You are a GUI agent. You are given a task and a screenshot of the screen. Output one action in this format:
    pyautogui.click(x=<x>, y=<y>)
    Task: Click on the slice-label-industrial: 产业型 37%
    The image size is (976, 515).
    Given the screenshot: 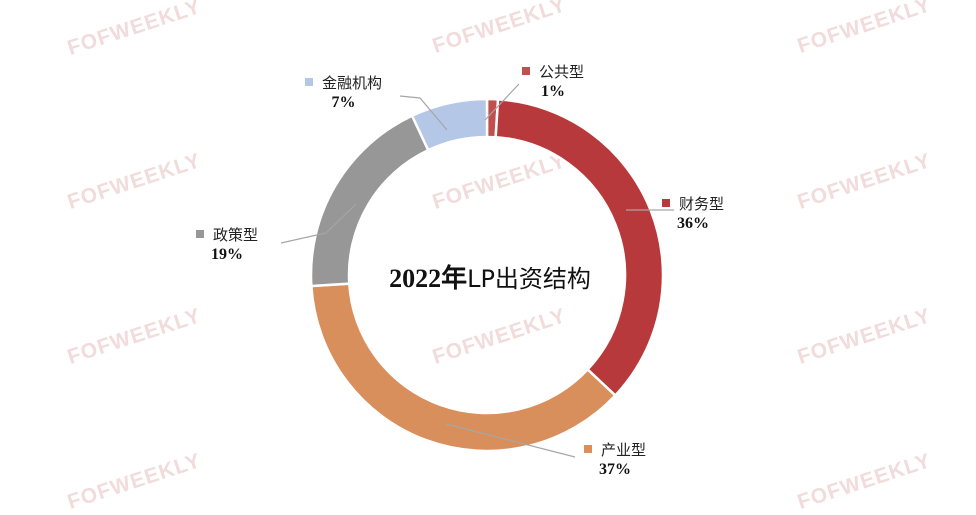 What is the action you would take?
    pyautogui.click(x=615, y=460)
    